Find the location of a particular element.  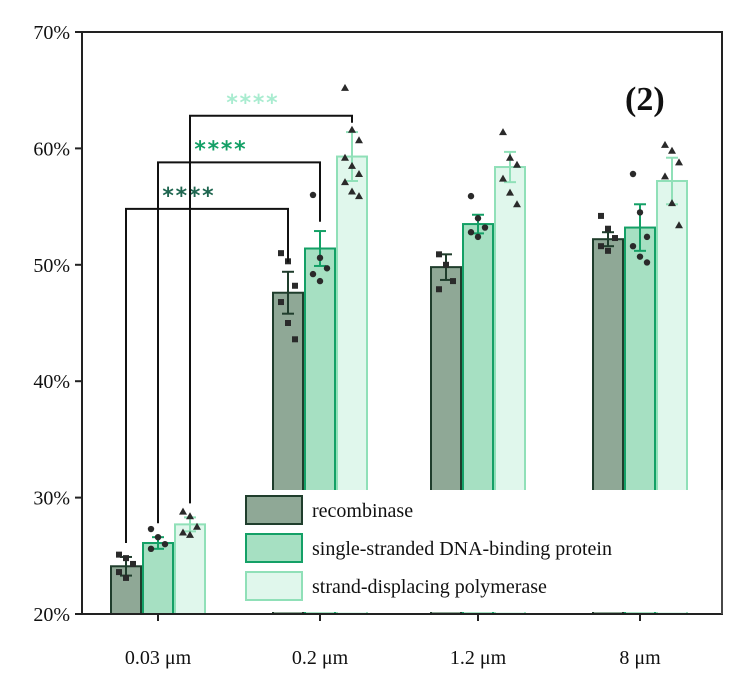

bar-circle-series is located at coordinates (158, 578).